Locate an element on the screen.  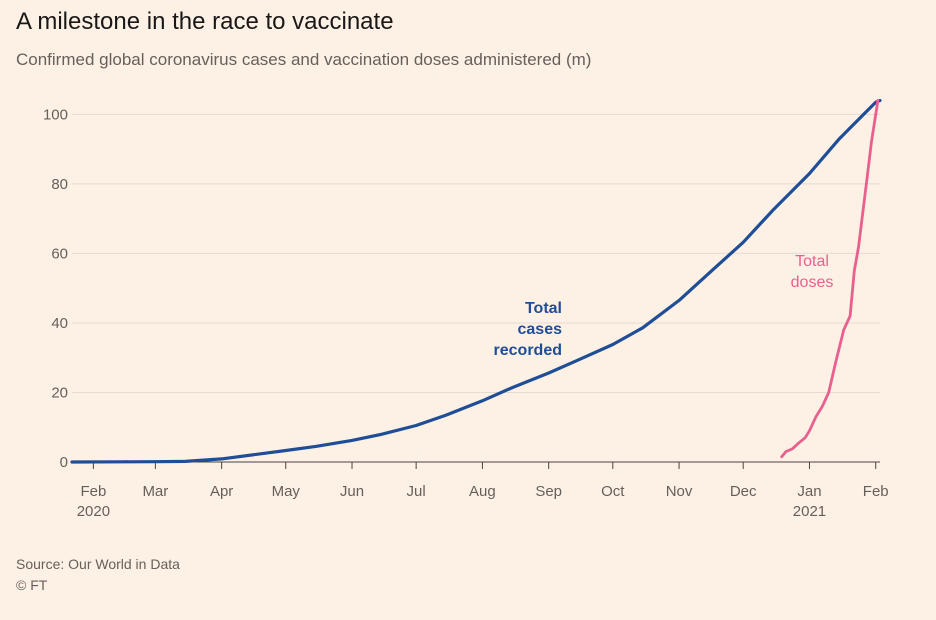
y-axis-tick-labels: 0 20 40 60 80 100 is located at coordinates (55, 288).